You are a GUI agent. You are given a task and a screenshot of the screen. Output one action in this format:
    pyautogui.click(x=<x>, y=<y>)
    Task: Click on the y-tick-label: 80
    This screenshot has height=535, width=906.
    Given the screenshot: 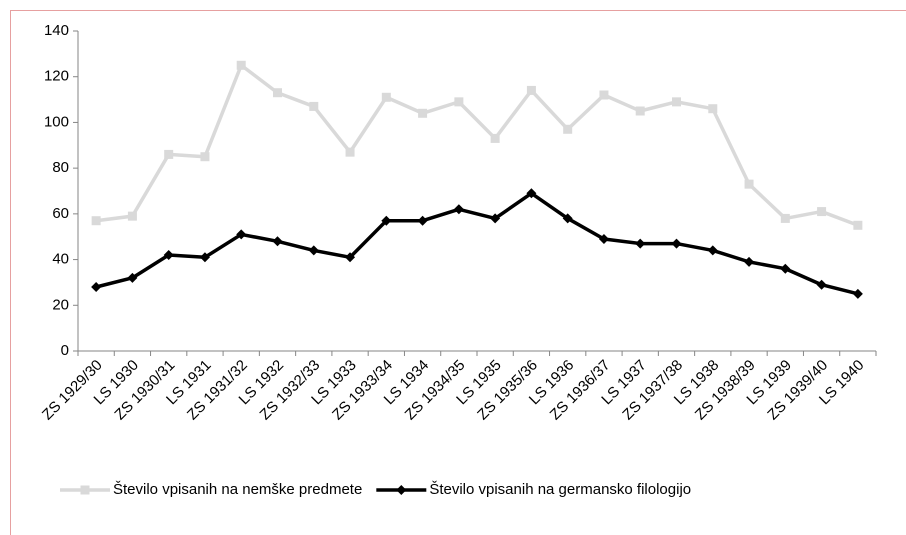 What is the action you would take?
    pyautogui.click(x=60, y=167)
    